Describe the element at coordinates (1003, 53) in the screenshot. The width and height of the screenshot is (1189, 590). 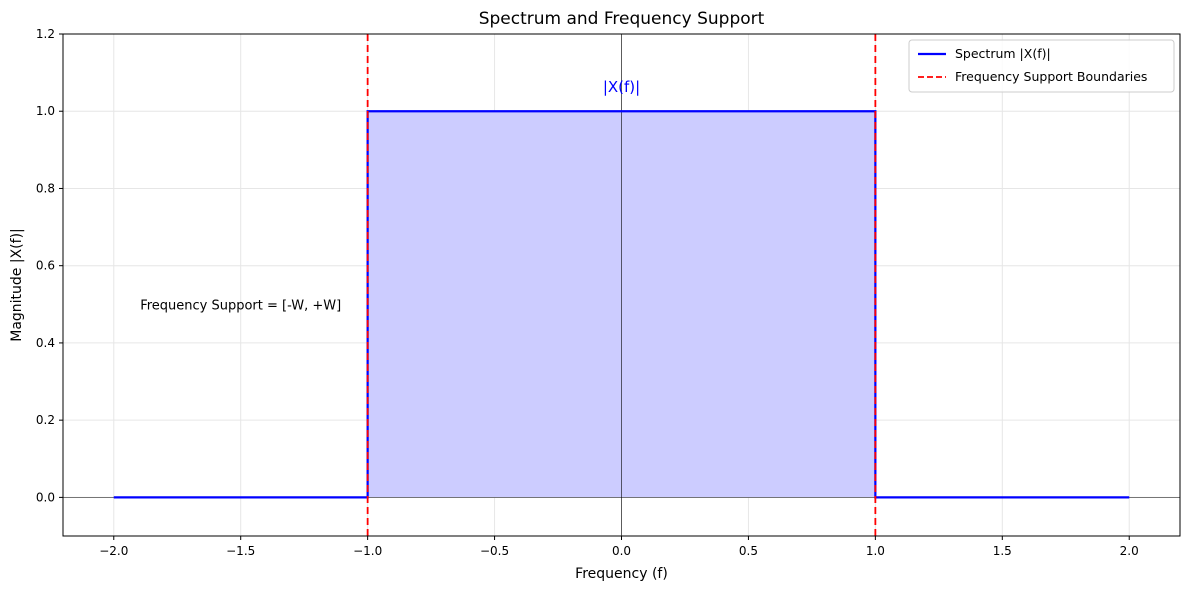
I see `legend-label-spectrum: Spectrum |X(f)|` at that location.